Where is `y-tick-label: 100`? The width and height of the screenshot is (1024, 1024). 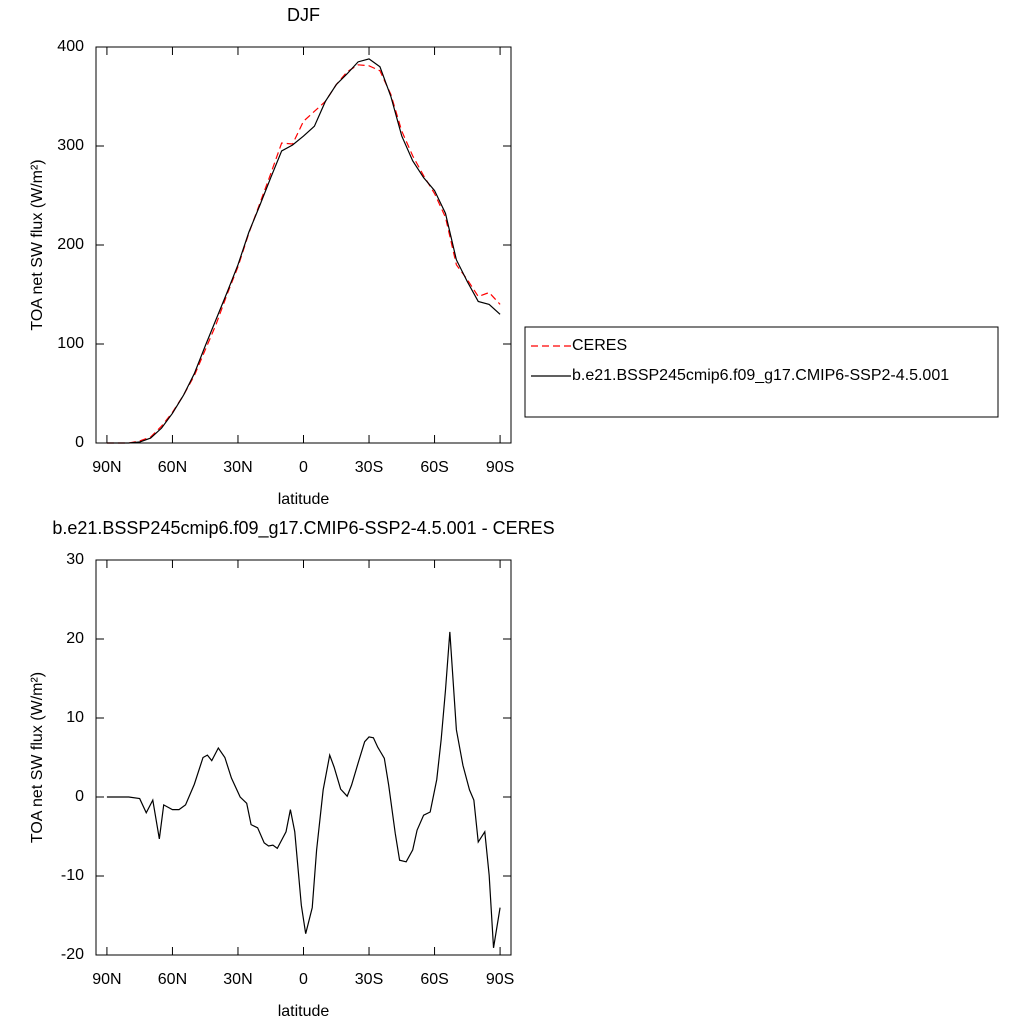
y-tick-label: 100 is located at coordinates (70, 343).